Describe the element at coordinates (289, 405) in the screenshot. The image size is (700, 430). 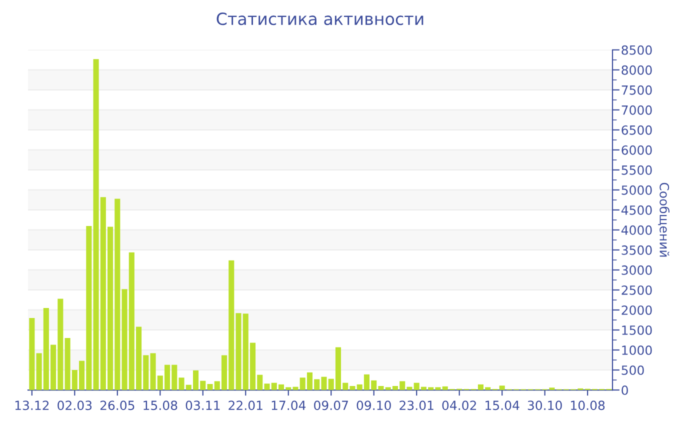
I see `x-tick-label: 17.04` at that location.